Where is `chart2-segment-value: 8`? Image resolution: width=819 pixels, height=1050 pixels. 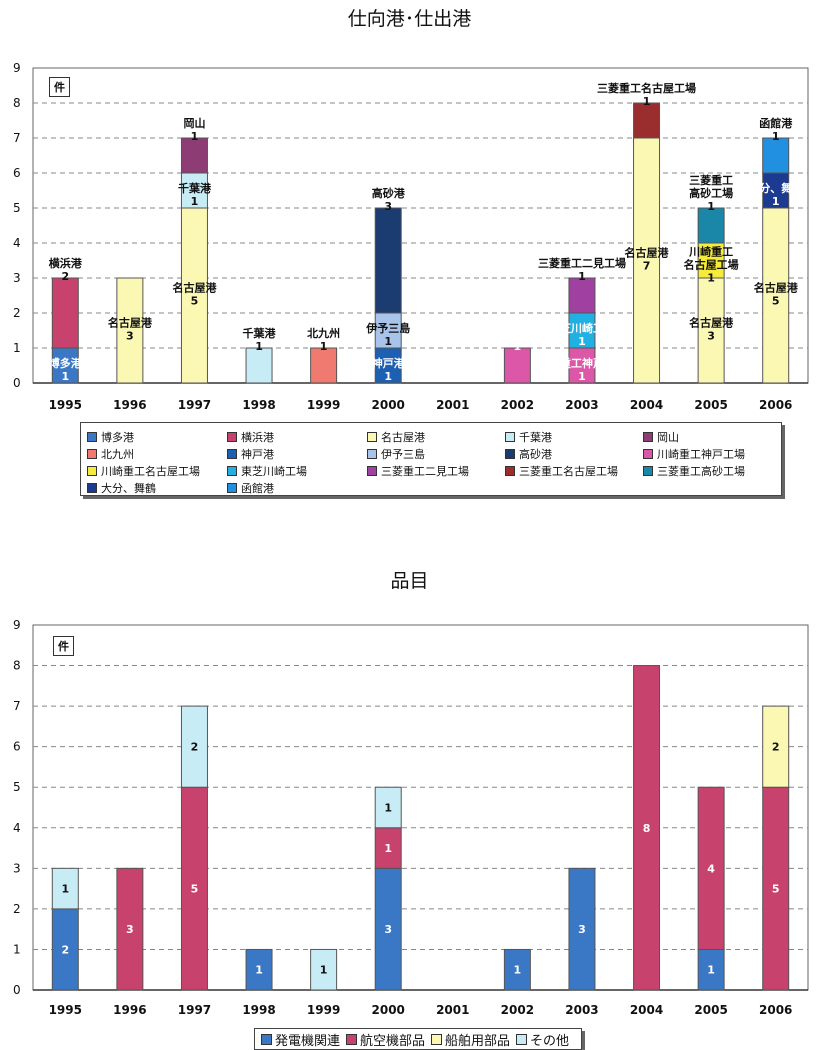 chart2-segment-value: 8 is located at coordinates (647, 828).